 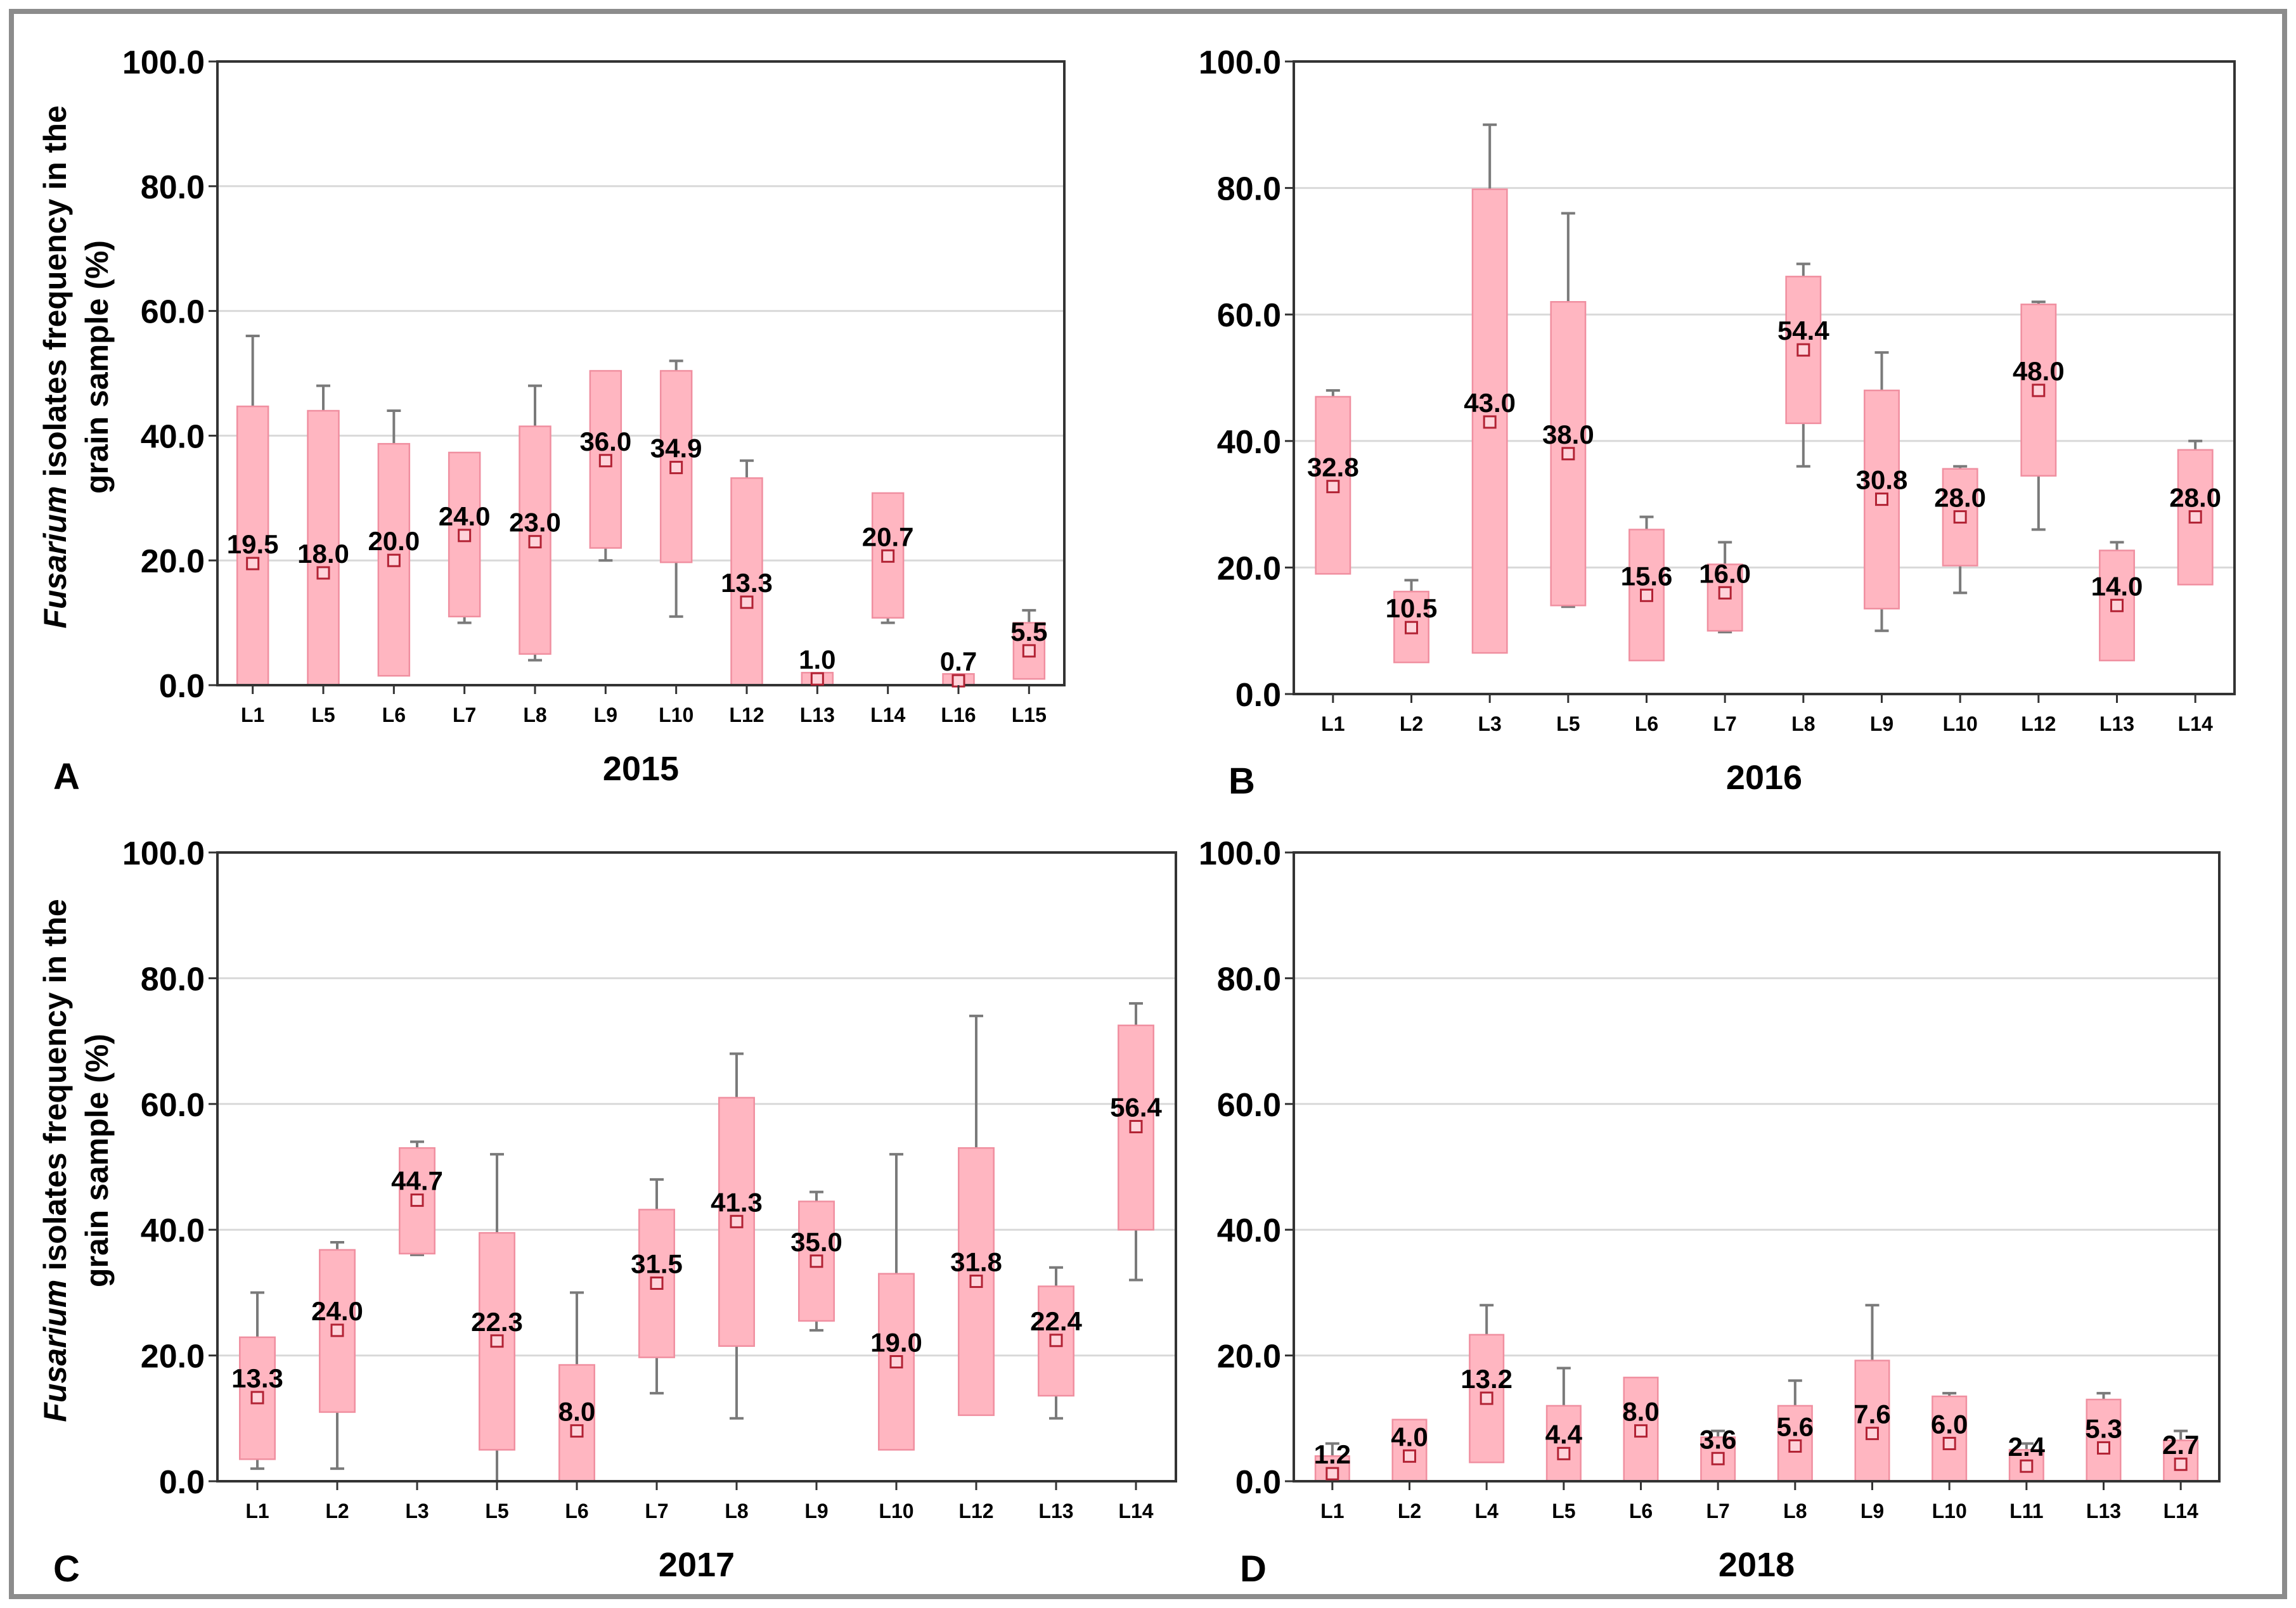 What do you see at coordinates (1253, 1569) in the screenshot?
I see `panel-letter: D` at bounding box center [1253, 1569].